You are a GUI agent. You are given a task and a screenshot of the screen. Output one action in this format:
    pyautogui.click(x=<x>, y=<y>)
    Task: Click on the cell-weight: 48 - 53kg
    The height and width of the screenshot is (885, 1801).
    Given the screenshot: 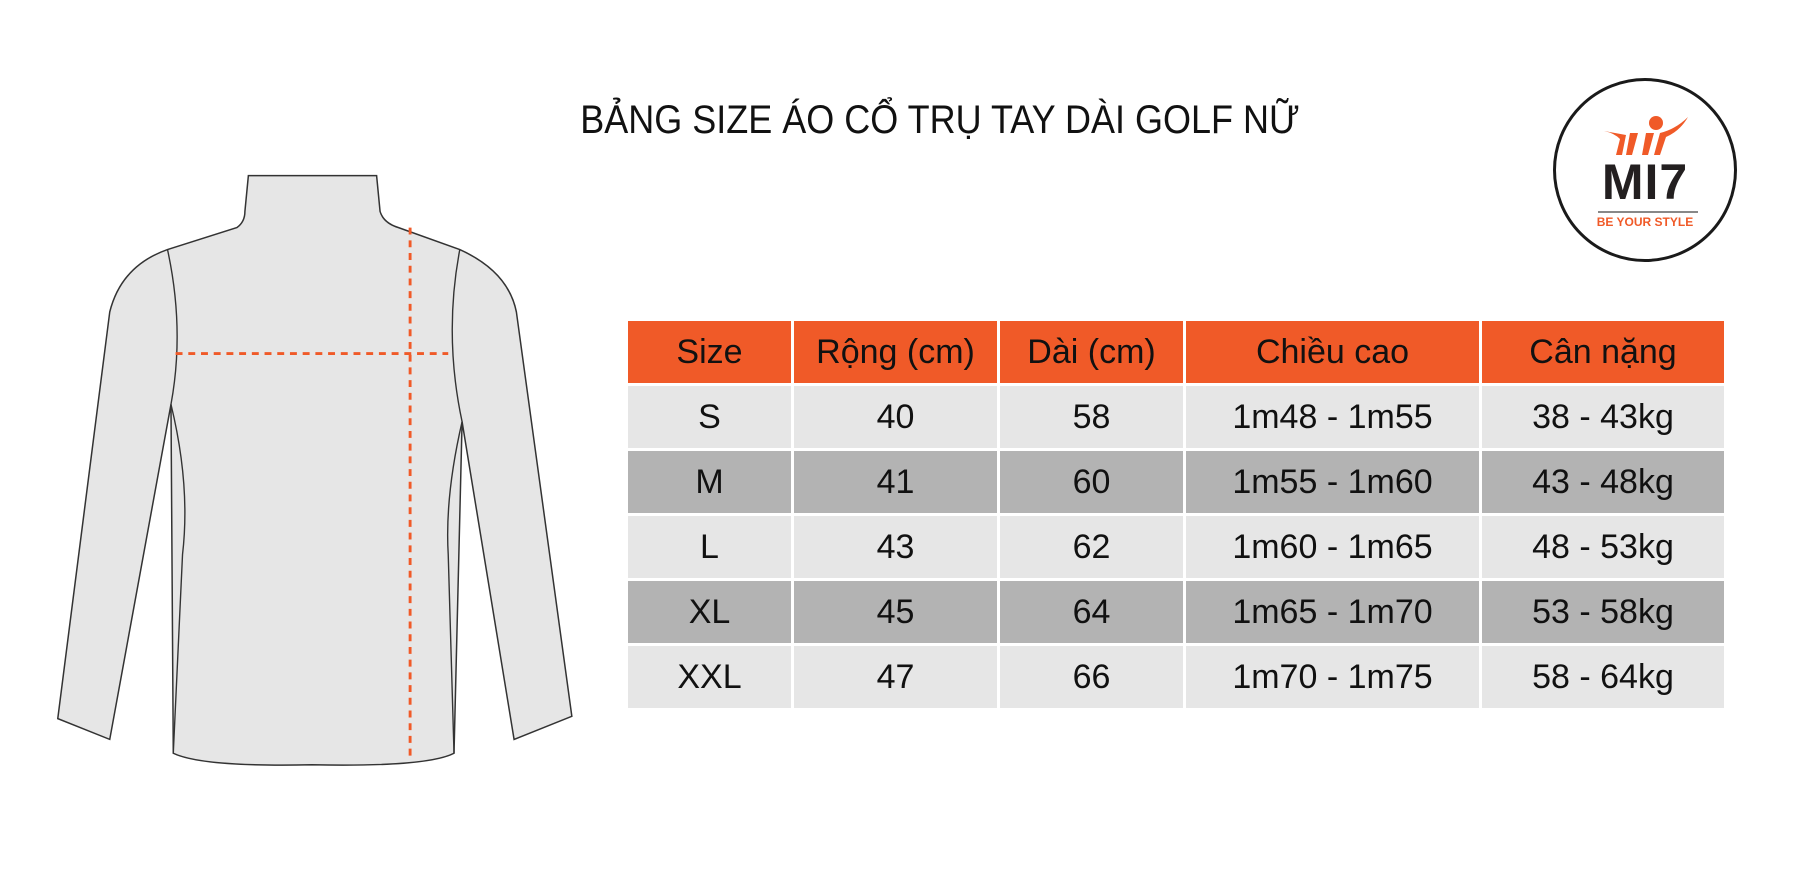 What is the action you would take?
    pyautogui.click(x=1603, y=547)
    